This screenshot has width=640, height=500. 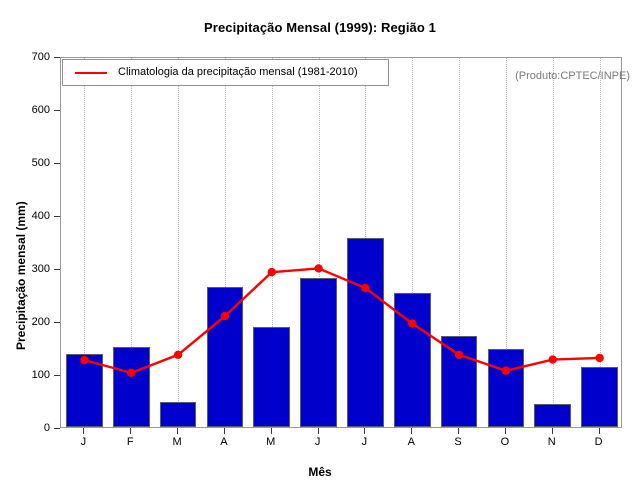 What do you see at coordinates (40, 375) in the screenshot?
I see `y-tick-label: 100` at bounding box center [40, 375].